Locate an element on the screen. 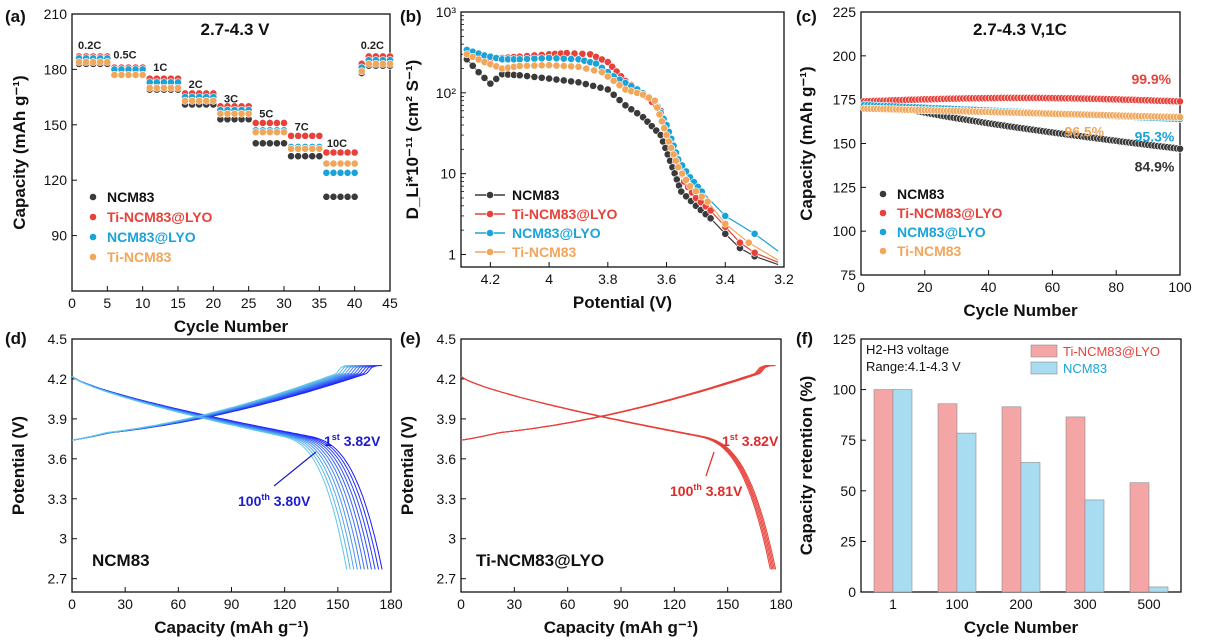 The image size is (1213, 644). y-tick-label: 90 is located at coordinates (59, 236).